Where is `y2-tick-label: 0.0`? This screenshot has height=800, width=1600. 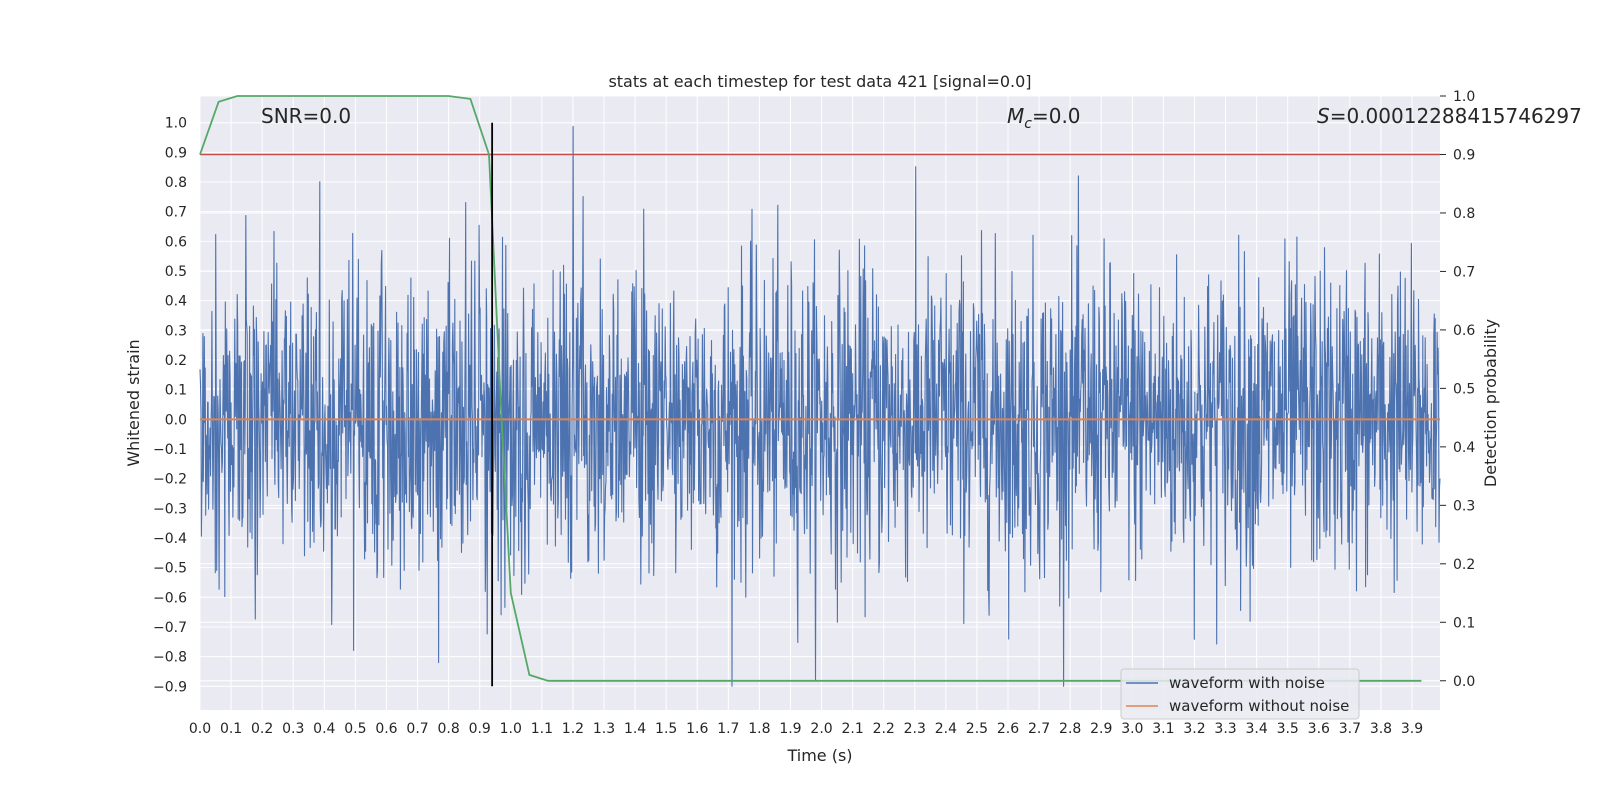 y2-tick-label: 0.0 is located at coordinates (1464, 682).